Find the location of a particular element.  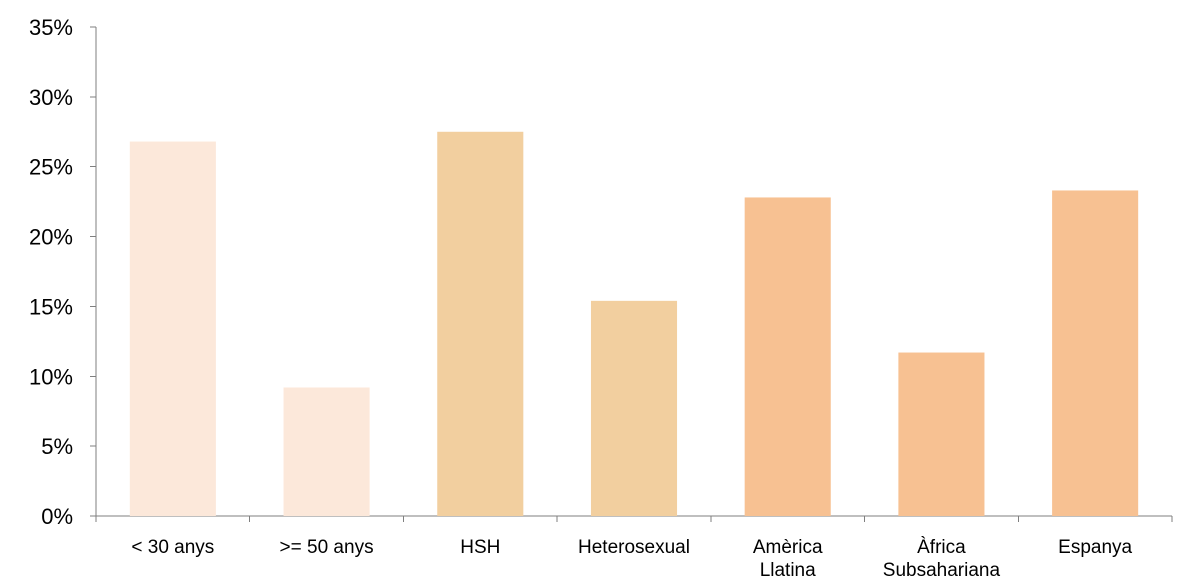

x-tick-label: Heterosexual is located at coordinates (634, 547).